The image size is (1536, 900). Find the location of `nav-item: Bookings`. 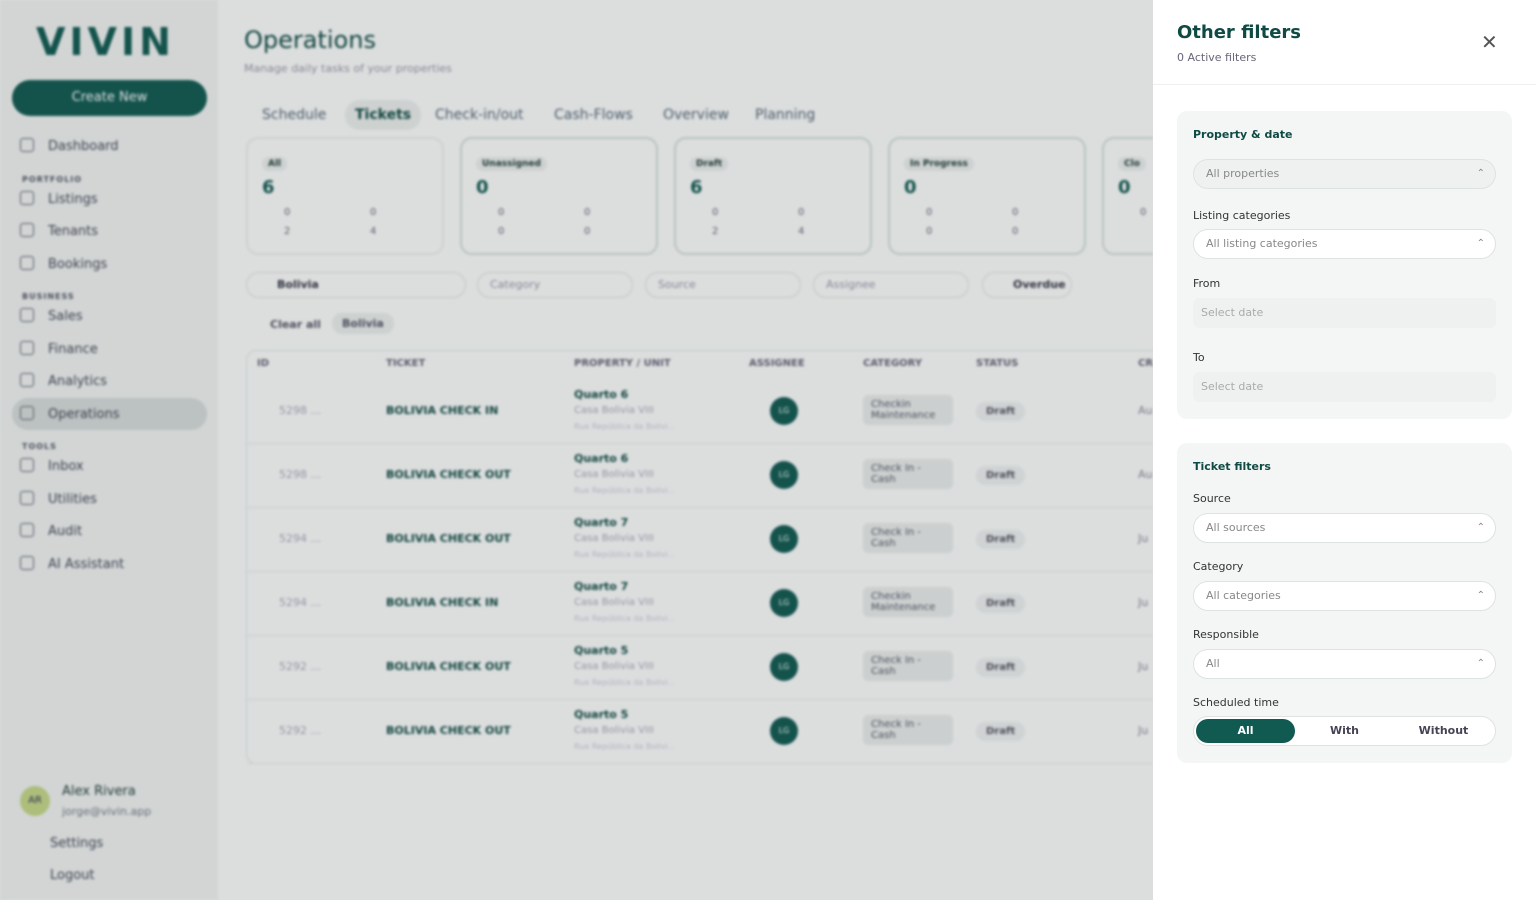

nav-item: Bookings is located at coordinates (63, 263).